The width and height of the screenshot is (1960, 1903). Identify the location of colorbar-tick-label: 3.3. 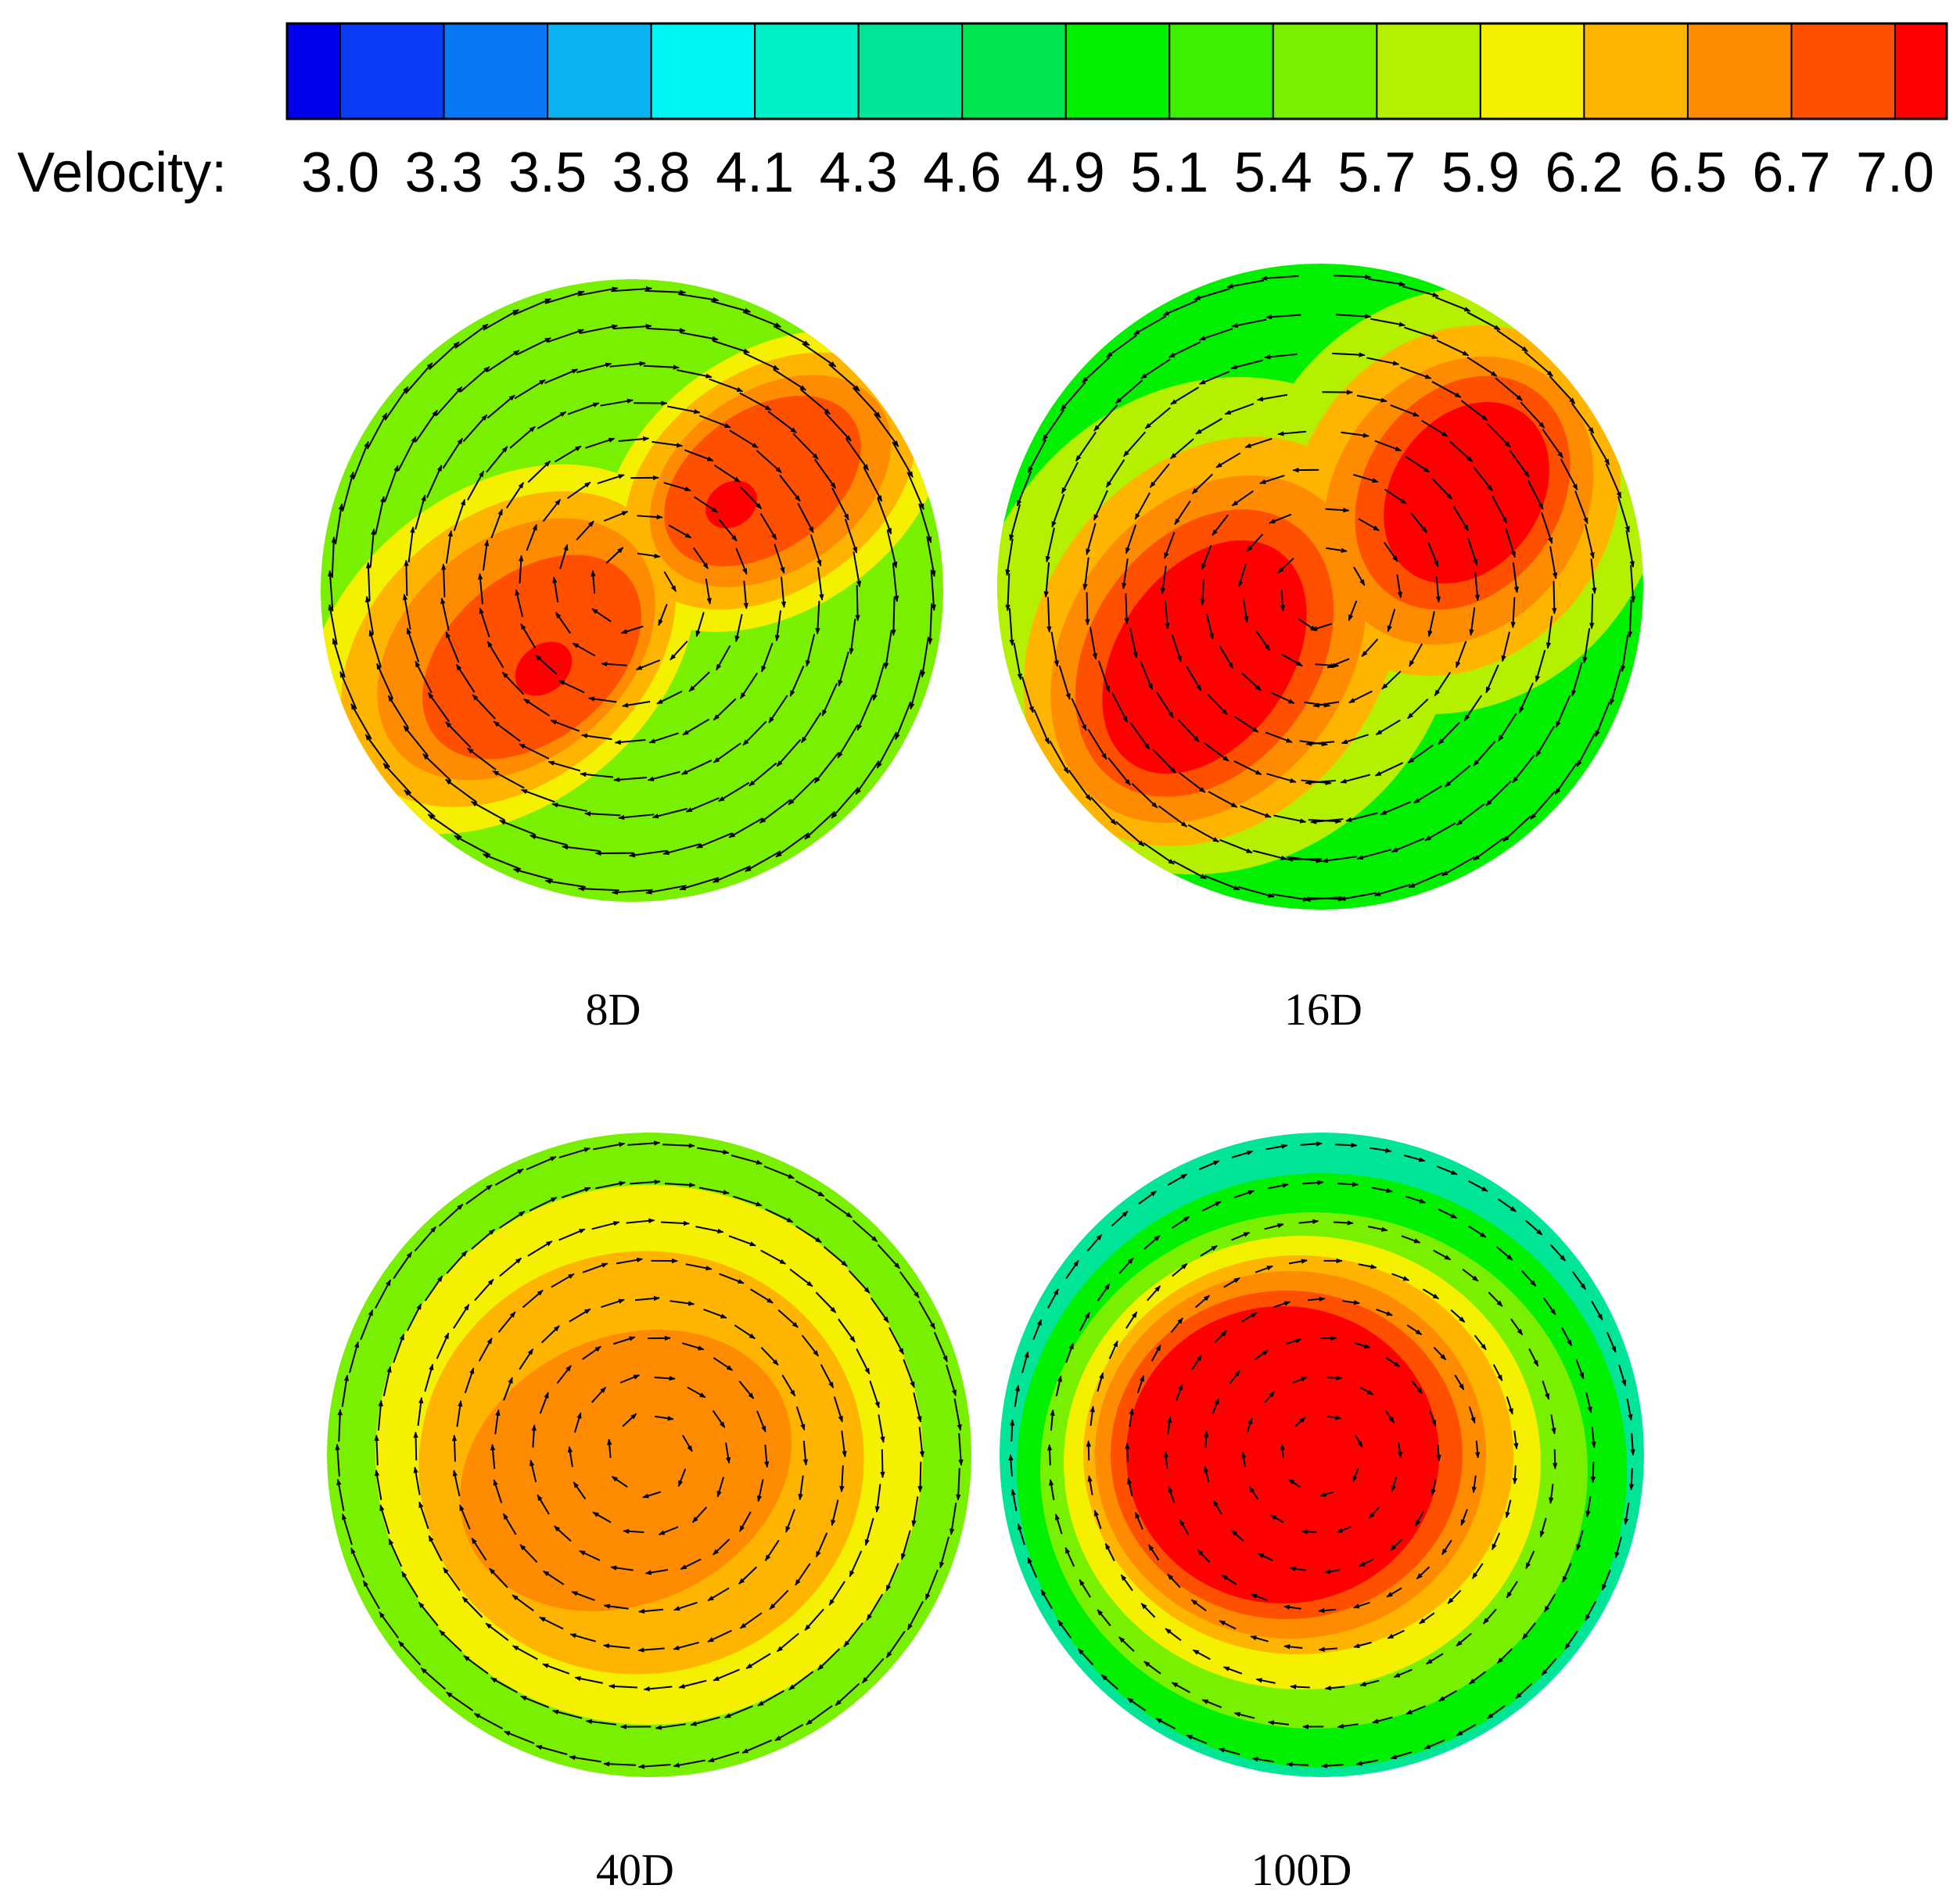
(443, 173).